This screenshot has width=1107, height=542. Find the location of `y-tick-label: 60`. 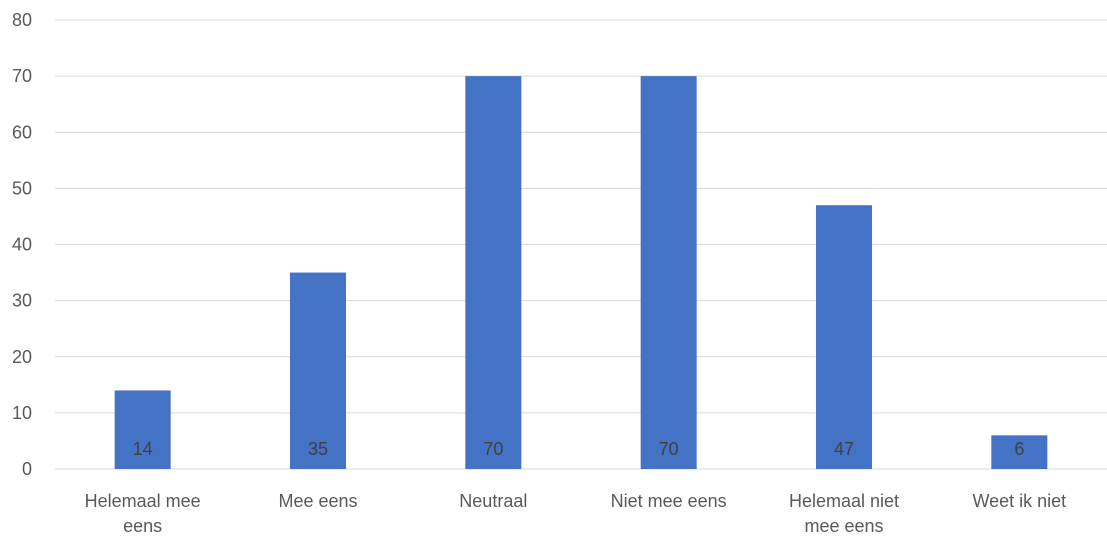

y-tick-label: 60 is located at coordinates (22, 132).